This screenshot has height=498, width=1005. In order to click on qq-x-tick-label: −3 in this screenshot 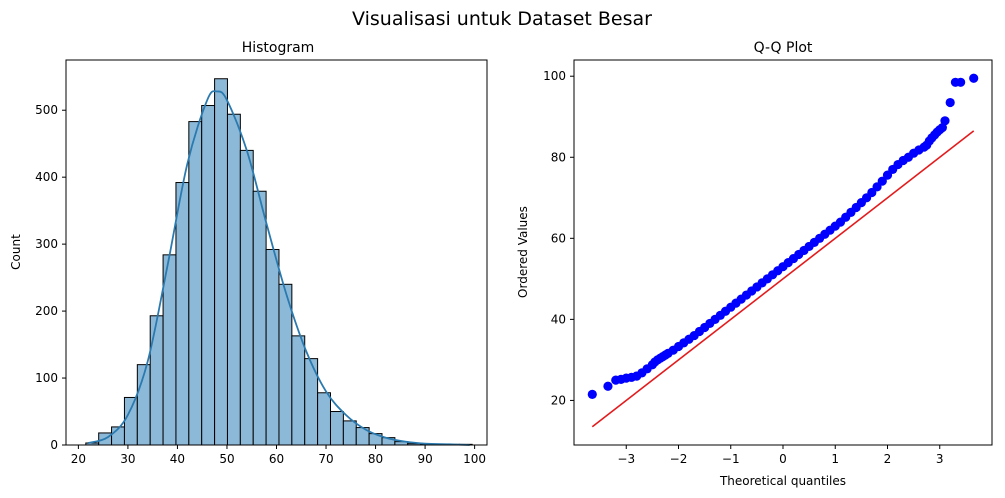, I will do `click(626, 459)`.